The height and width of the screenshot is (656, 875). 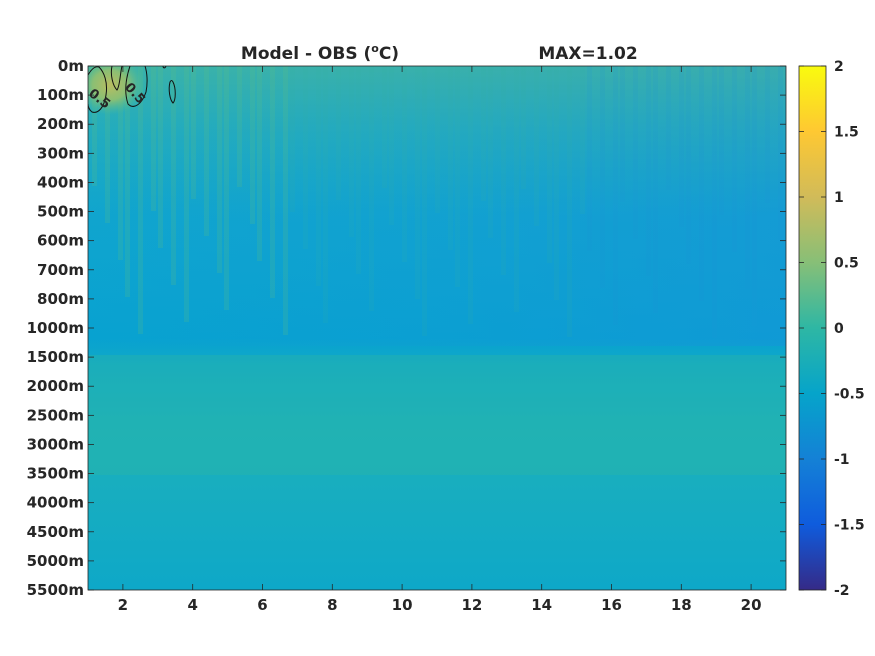 I want to click on x-tick-label: 18, so click(x=681, y=605).